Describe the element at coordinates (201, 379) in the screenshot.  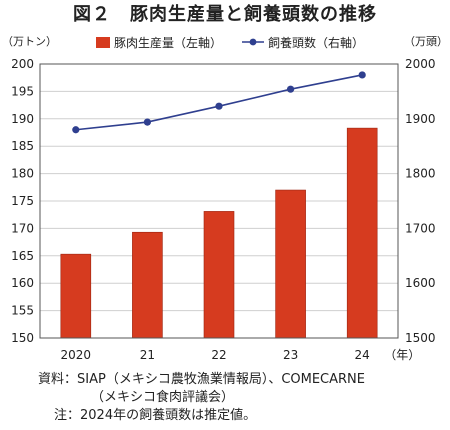
I see `source-line-1: 資料：SIAP（メキシコ農牧漁業情報局）、COMECARNE` at that location.